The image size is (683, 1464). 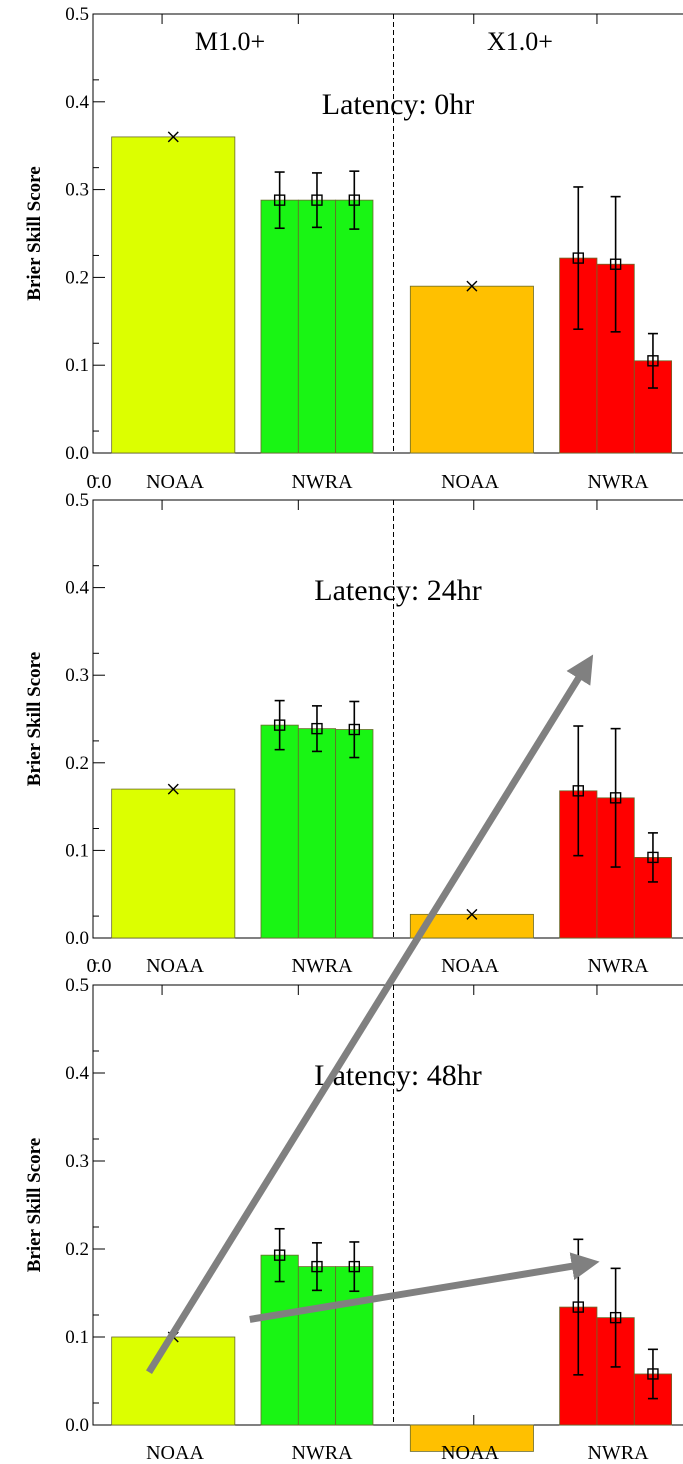 I want to click on group-title: M1.0+, so click(x=230, y=41).